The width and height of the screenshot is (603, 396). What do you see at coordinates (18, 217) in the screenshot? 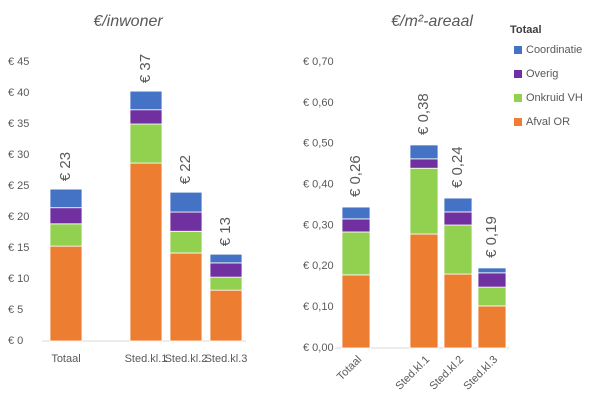
I see `y-tick-label: € 20` at bounding box center [18, 217].